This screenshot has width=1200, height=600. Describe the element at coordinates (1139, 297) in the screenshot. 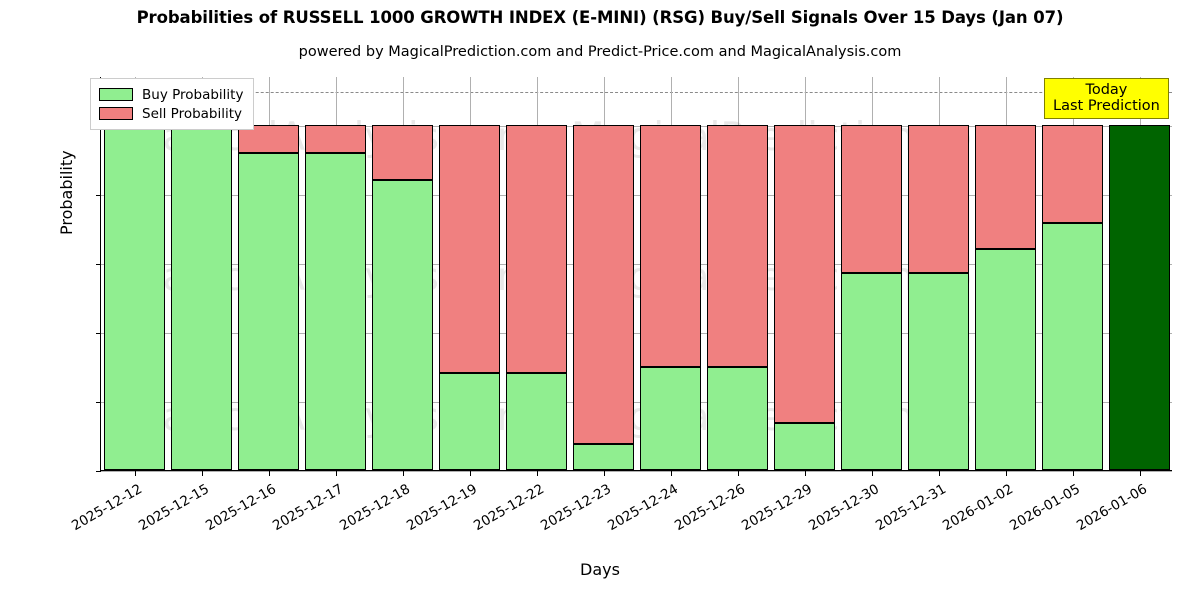

I see `bar-segment-today` at that location.